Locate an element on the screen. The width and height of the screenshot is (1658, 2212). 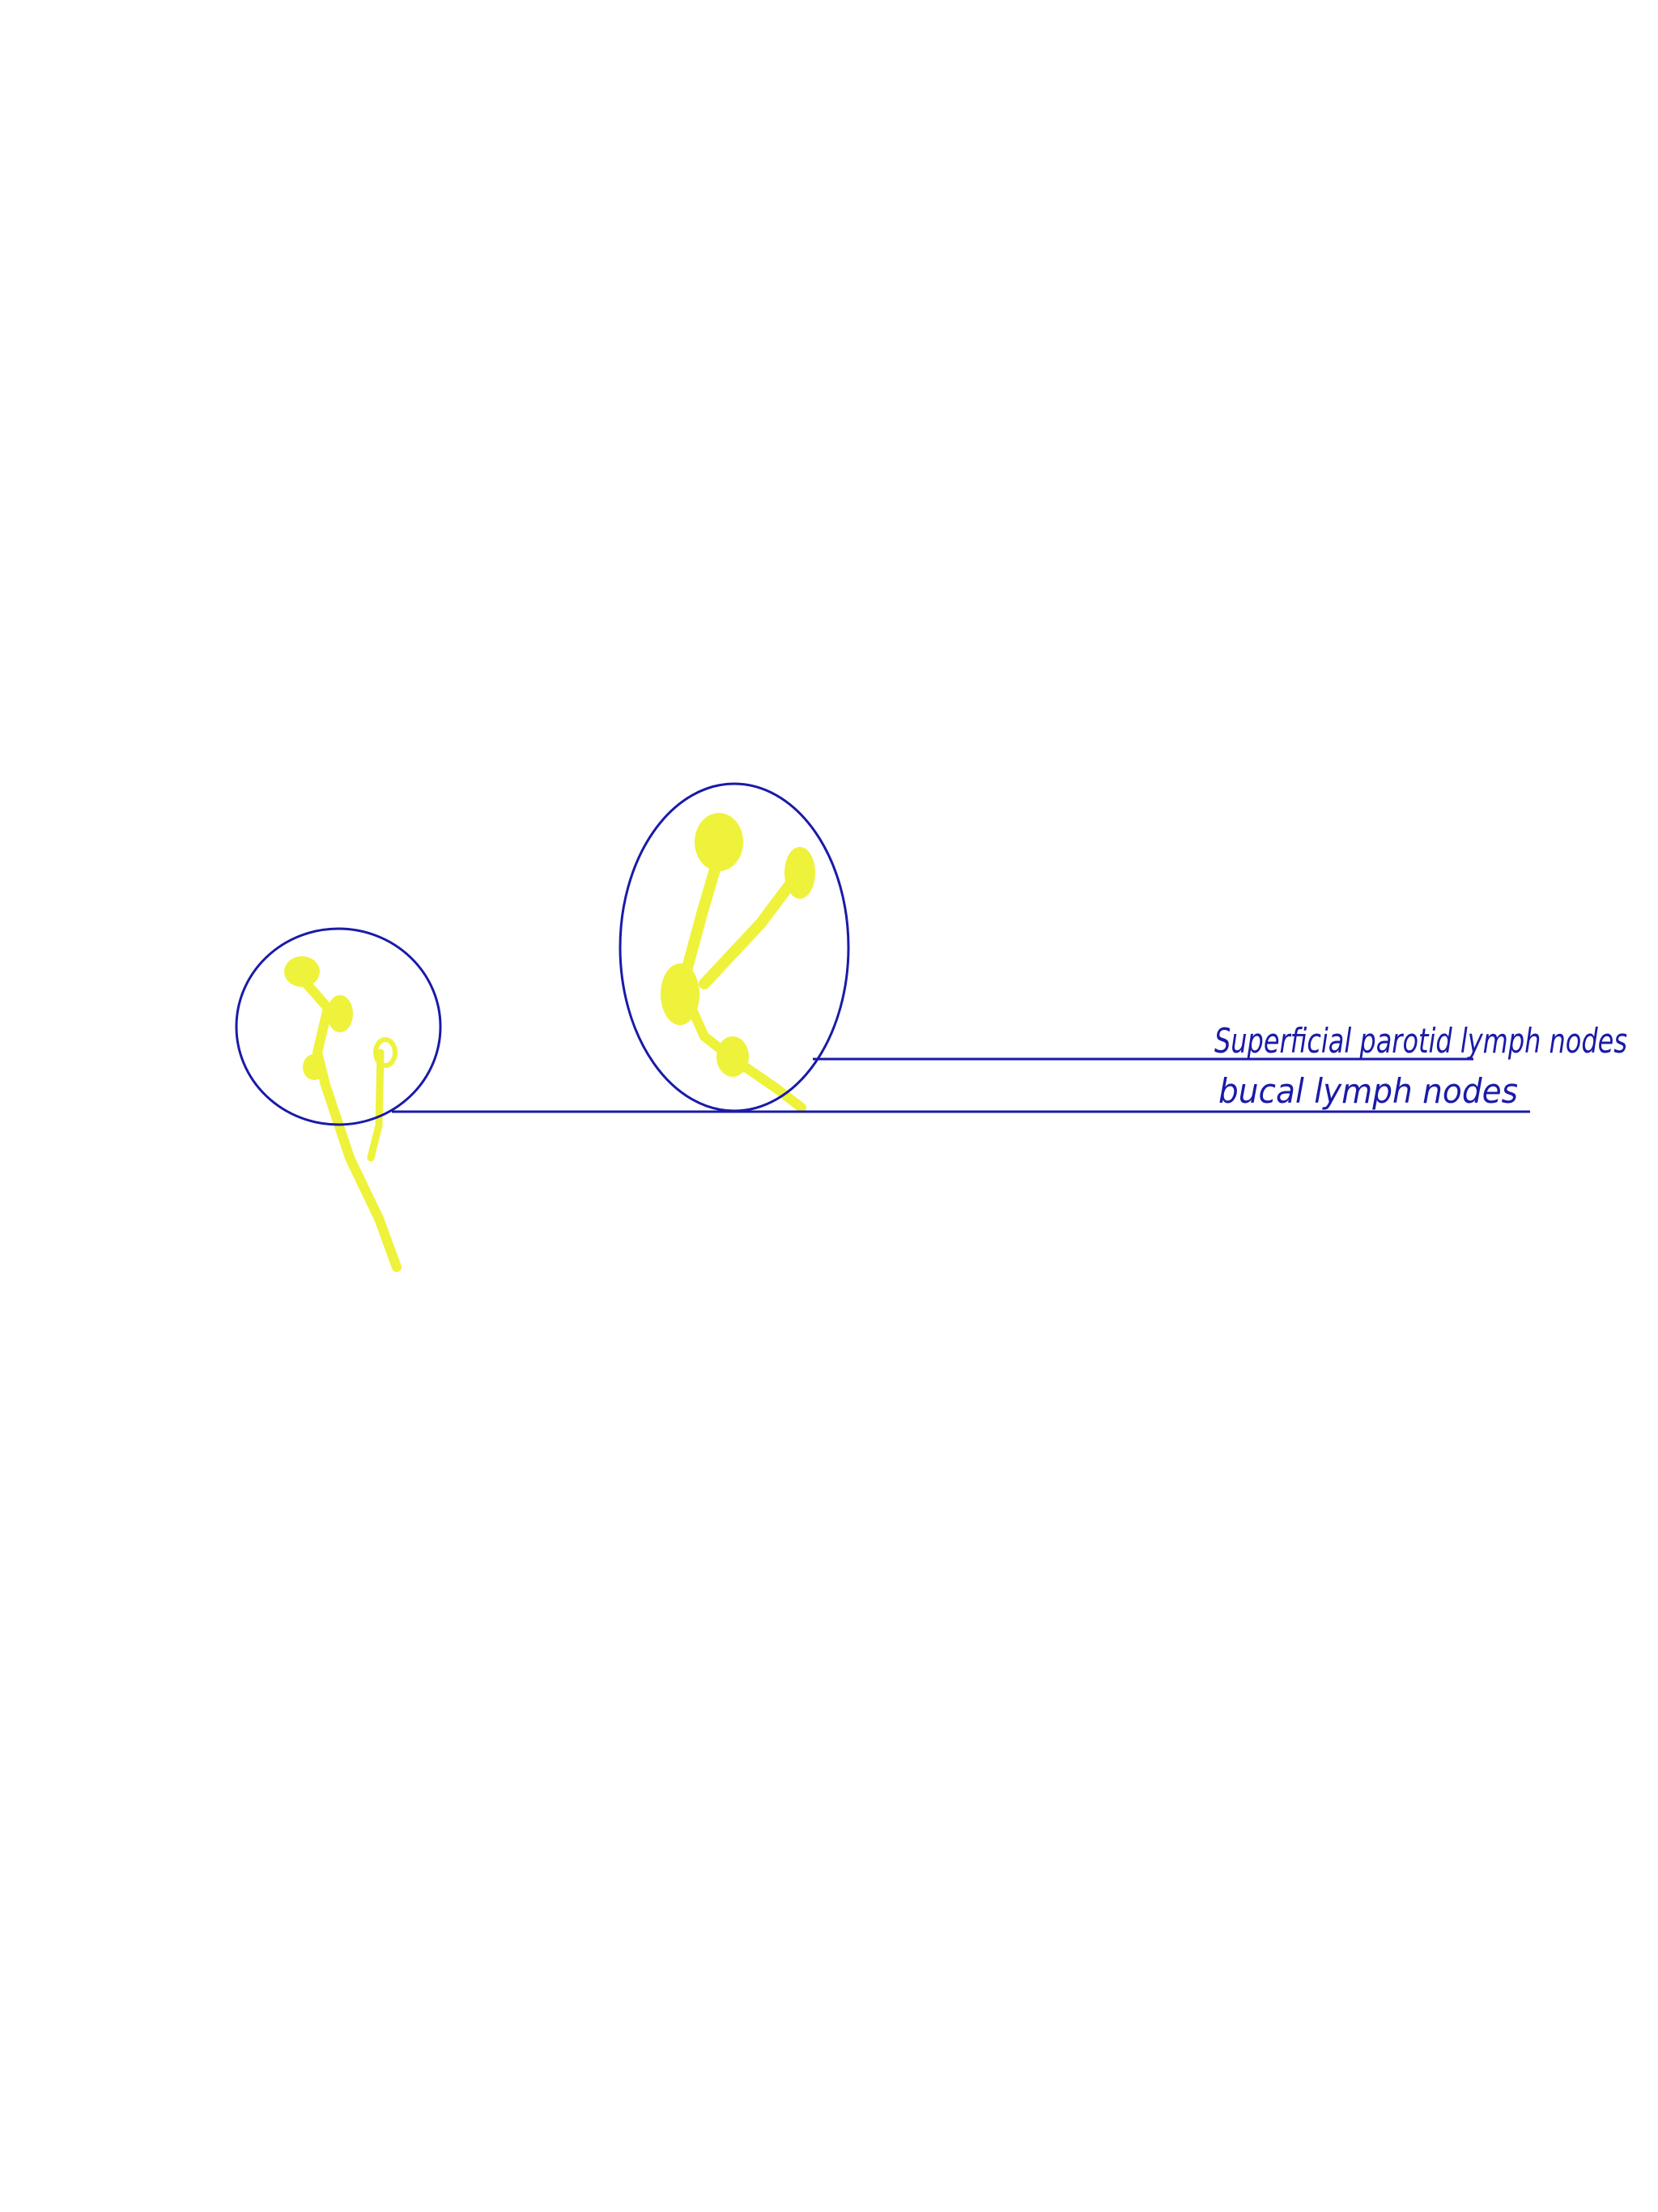
buccal-outline is located at coordinates (338, 1027).